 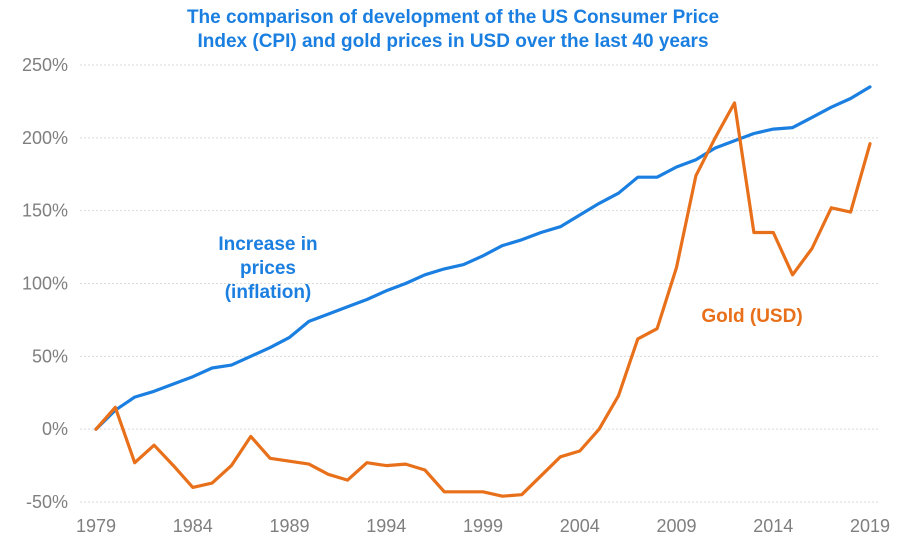 I want to click on x-tick-label: 1984, so click(x=193, y=526).